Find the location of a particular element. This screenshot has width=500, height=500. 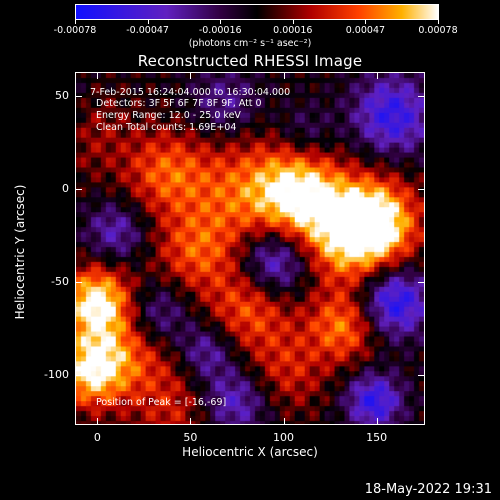

colorbar-tick-label: 0.00078 is located at coordinates (438, 30).